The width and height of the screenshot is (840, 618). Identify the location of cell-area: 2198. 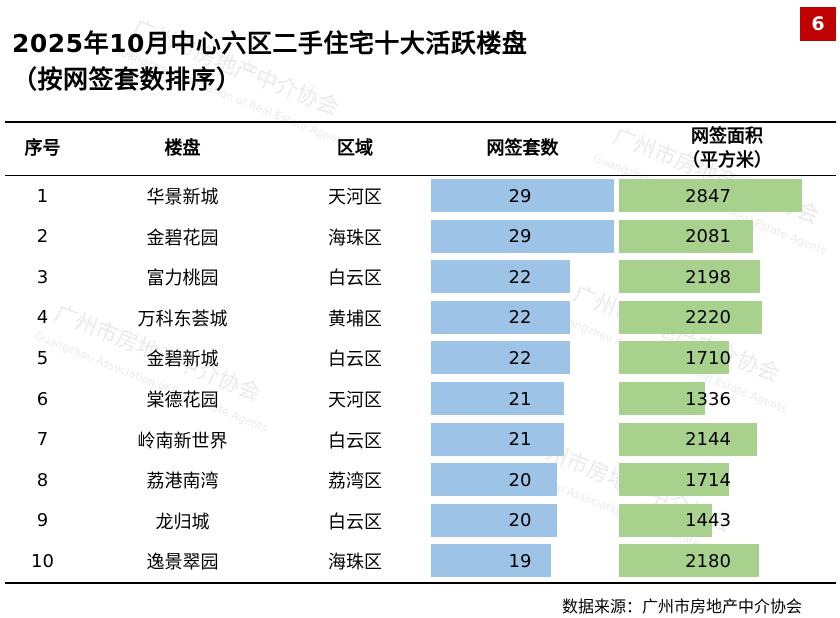
(708, 277).